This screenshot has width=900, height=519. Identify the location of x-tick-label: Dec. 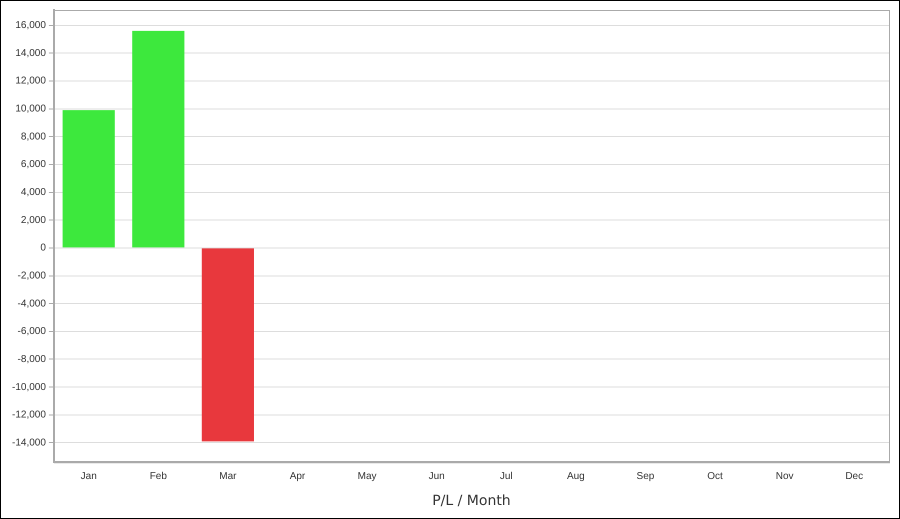
(854, 476).